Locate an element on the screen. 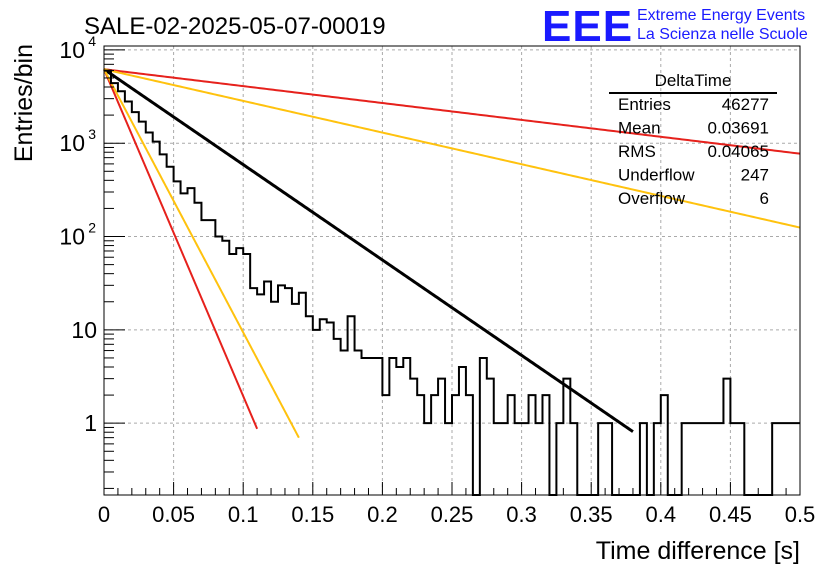 This screenshot has width=836, height=577. x-tick-label: 0.15 is located at coordinates (312, 514).